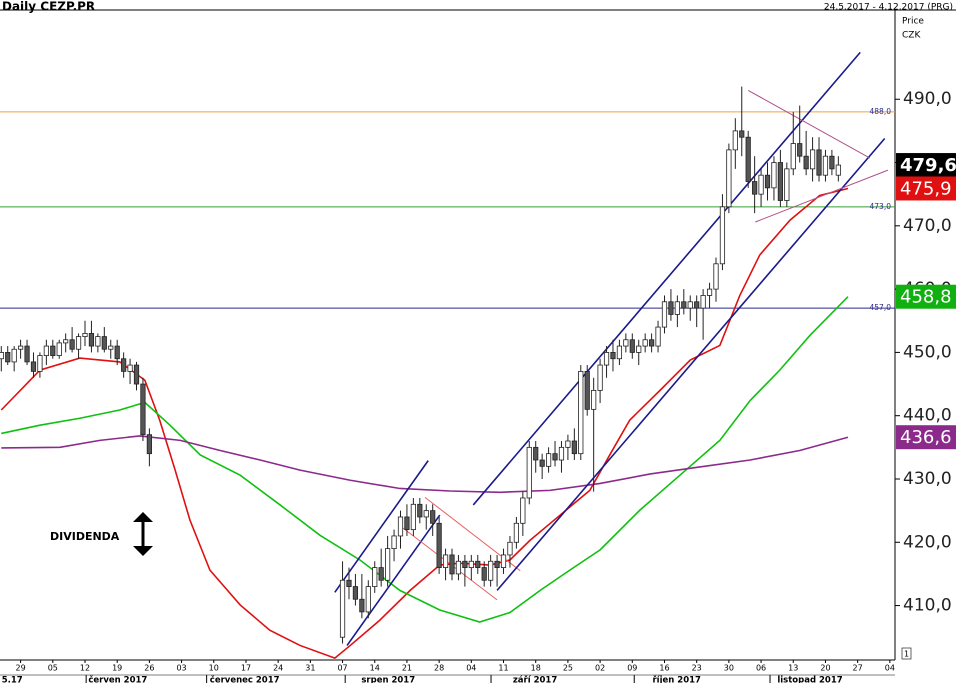  I want to click on price-label: 436,6, so click(926, 437).